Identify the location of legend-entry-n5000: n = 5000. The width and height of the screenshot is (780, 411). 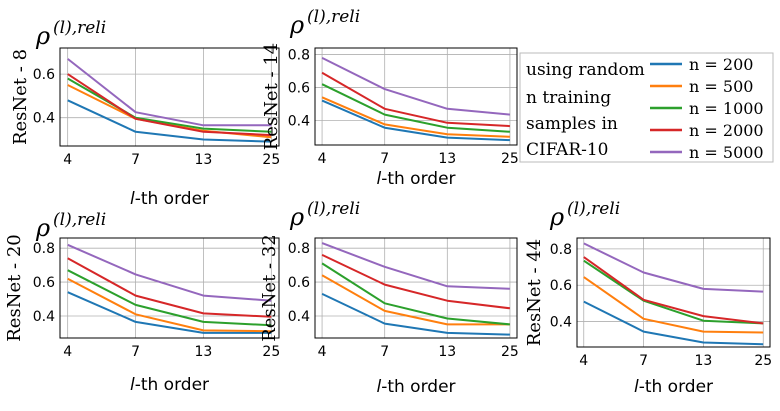
(726, 152).